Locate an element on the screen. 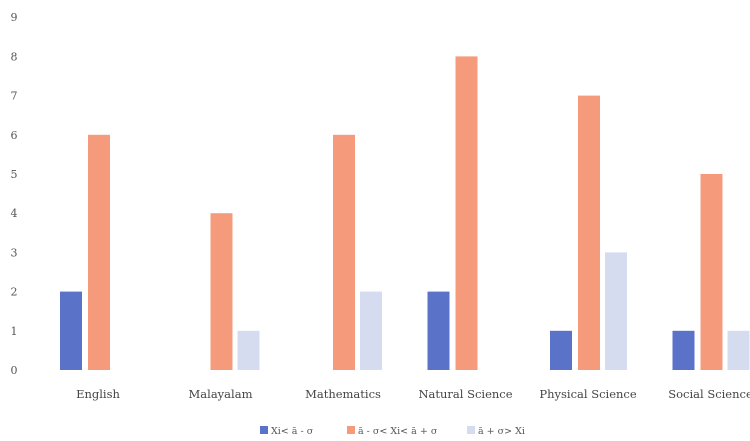 This screenshot has width=750, height=441. bar-1-physical-science is located at coordinates (561, 350).